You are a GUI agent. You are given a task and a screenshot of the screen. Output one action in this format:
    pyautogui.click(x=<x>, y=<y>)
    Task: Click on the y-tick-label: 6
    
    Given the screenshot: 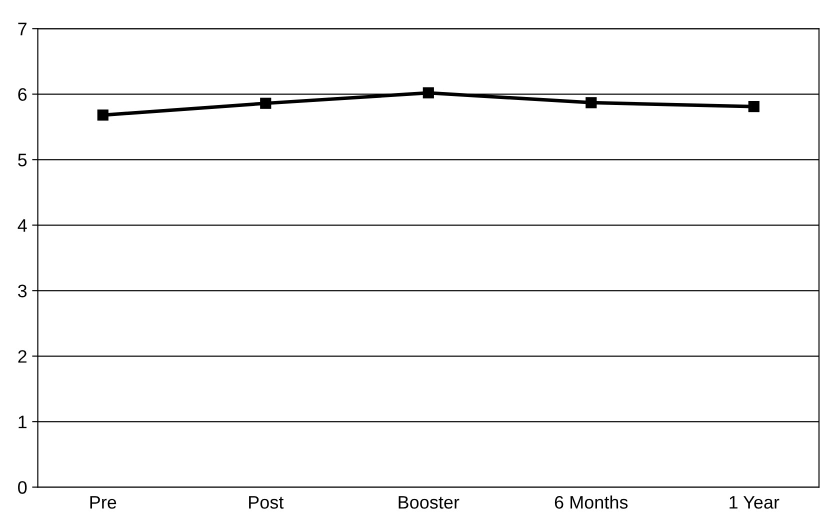 What is the action you would take?
    pyautogui.click(x=22, y=94)
    